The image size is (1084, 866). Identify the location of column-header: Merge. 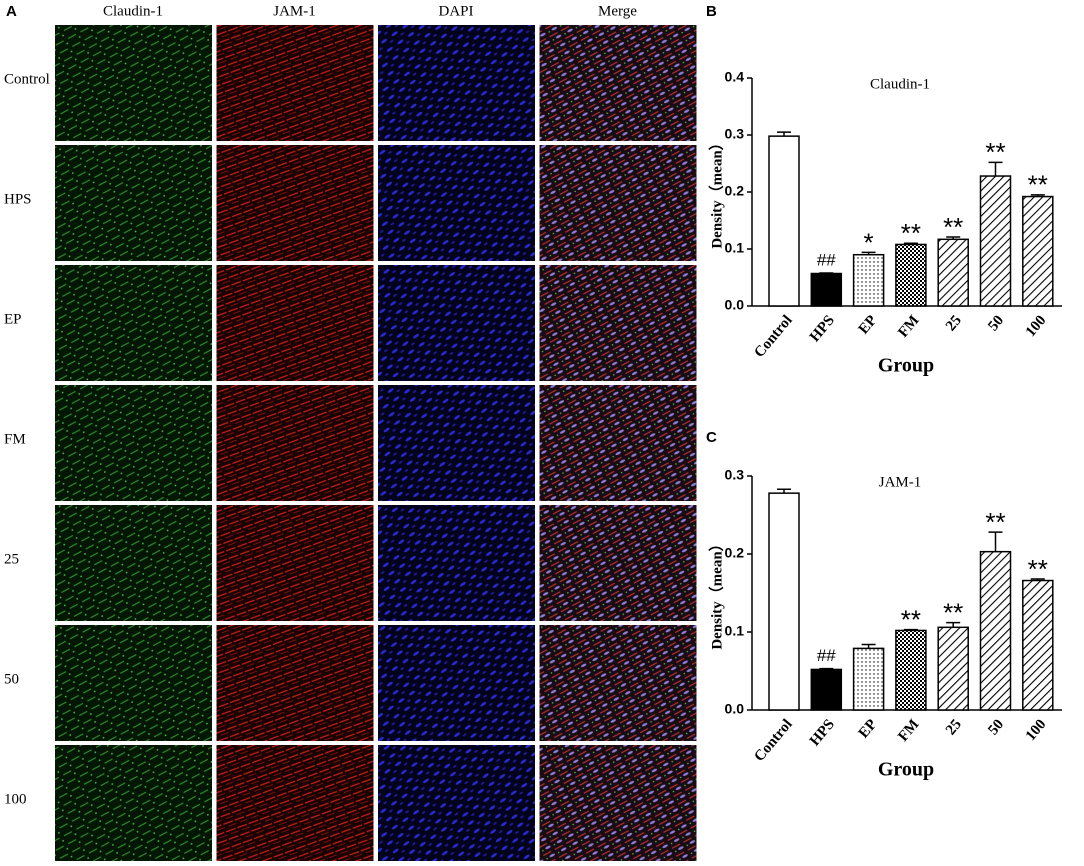
(617, 11).